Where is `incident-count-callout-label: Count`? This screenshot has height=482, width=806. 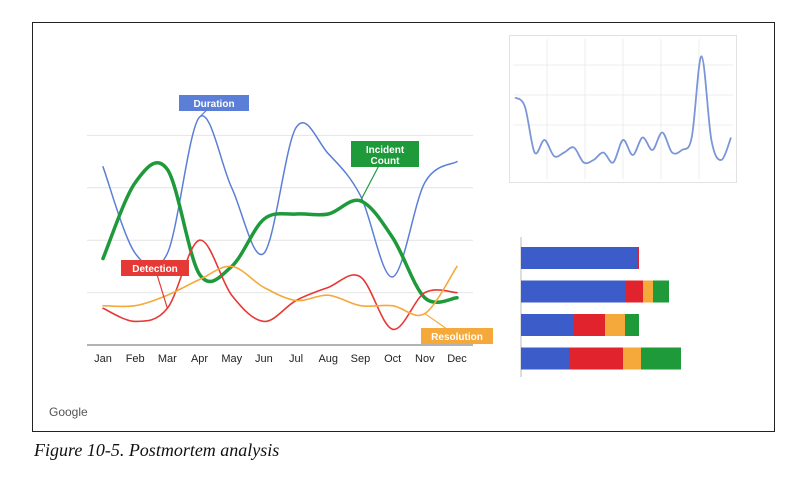 incident-count-callout-label: Count is located at coordinates (386, 161).